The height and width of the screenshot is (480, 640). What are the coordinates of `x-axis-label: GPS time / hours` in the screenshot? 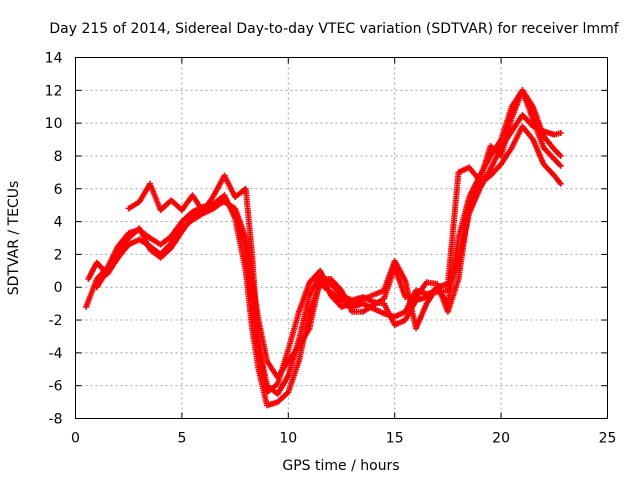 It's located at (340, 466).